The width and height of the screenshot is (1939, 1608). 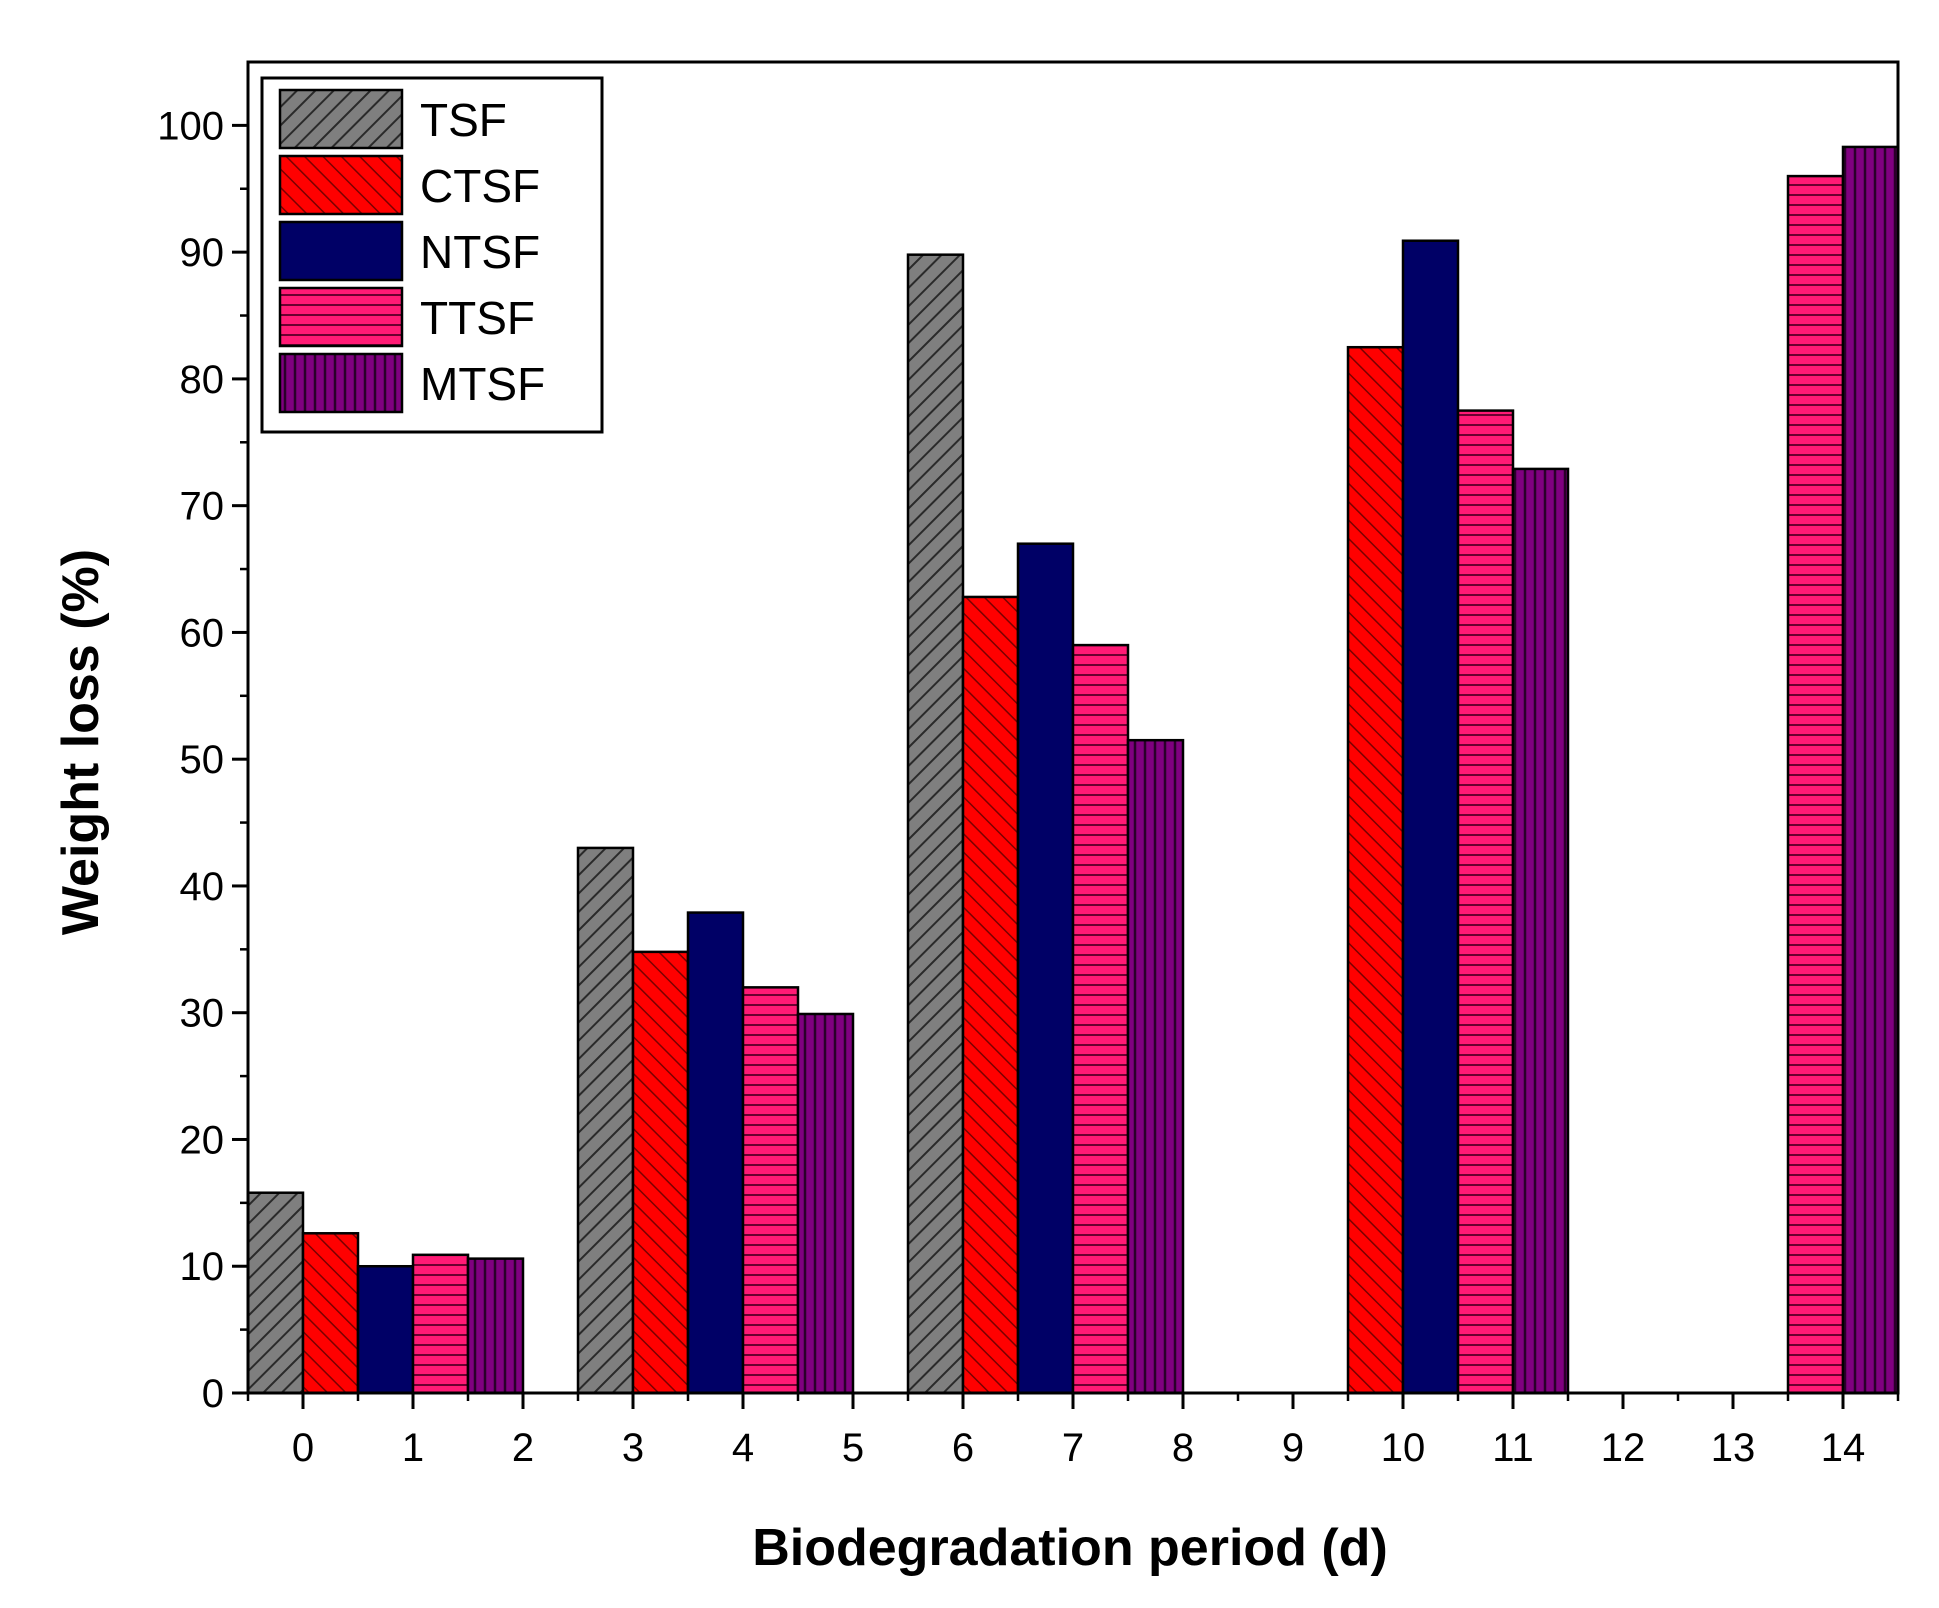 What do you see at coordinates (482, 384) in the screenshot?
I see `legend-label-mtsf: MTSF` at bounding box center [482, 384].